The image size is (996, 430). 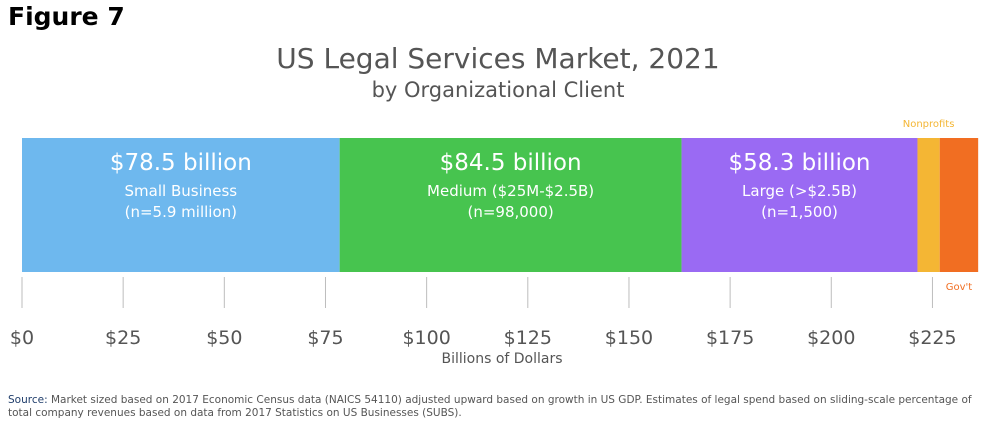 I want to click on x-tick-label: $0, so click(x=22, y=338).